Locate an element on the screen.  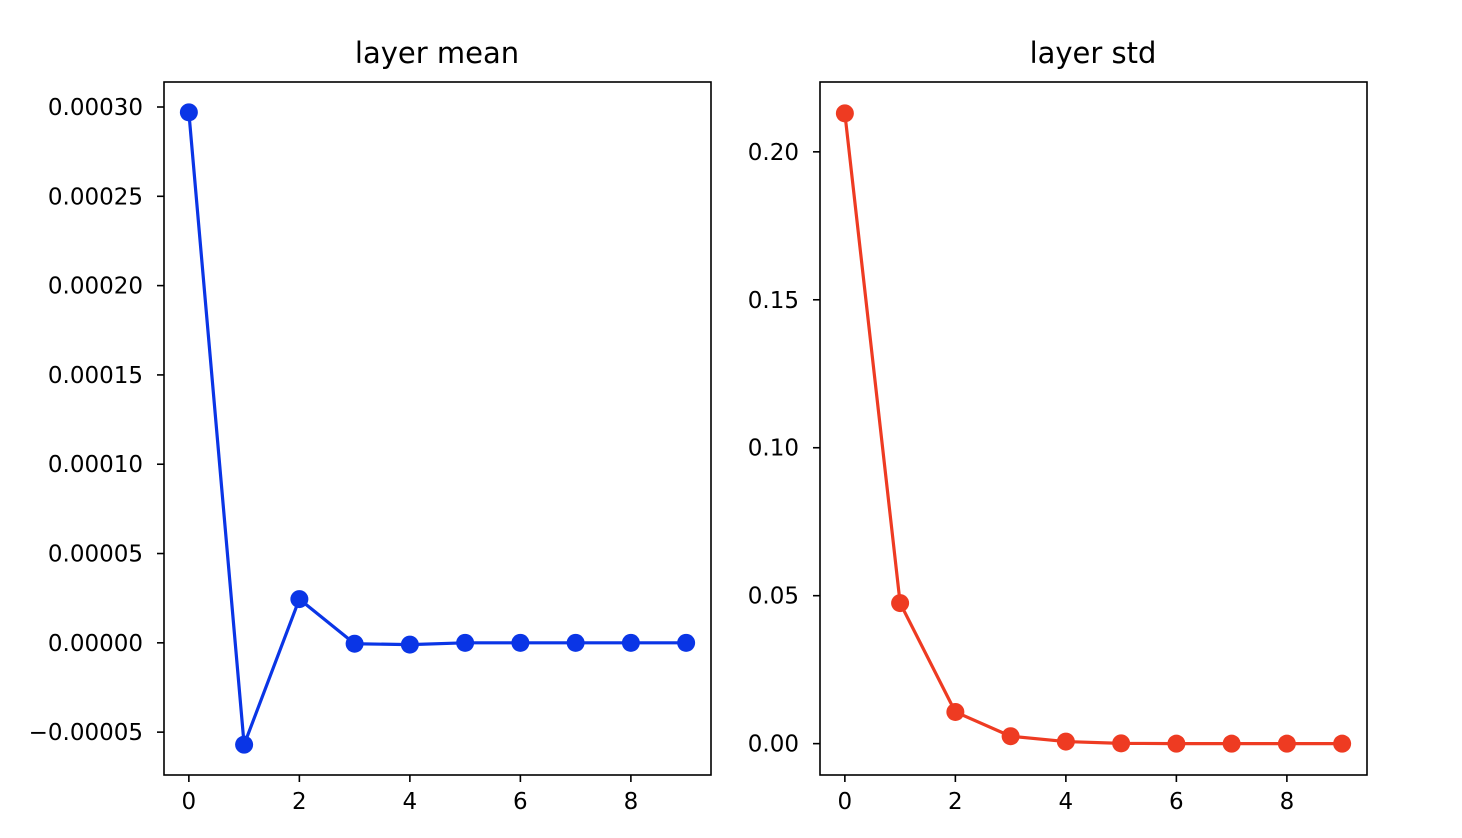
y-tick-label: 0.00030 is located at coordinates (95, 108).